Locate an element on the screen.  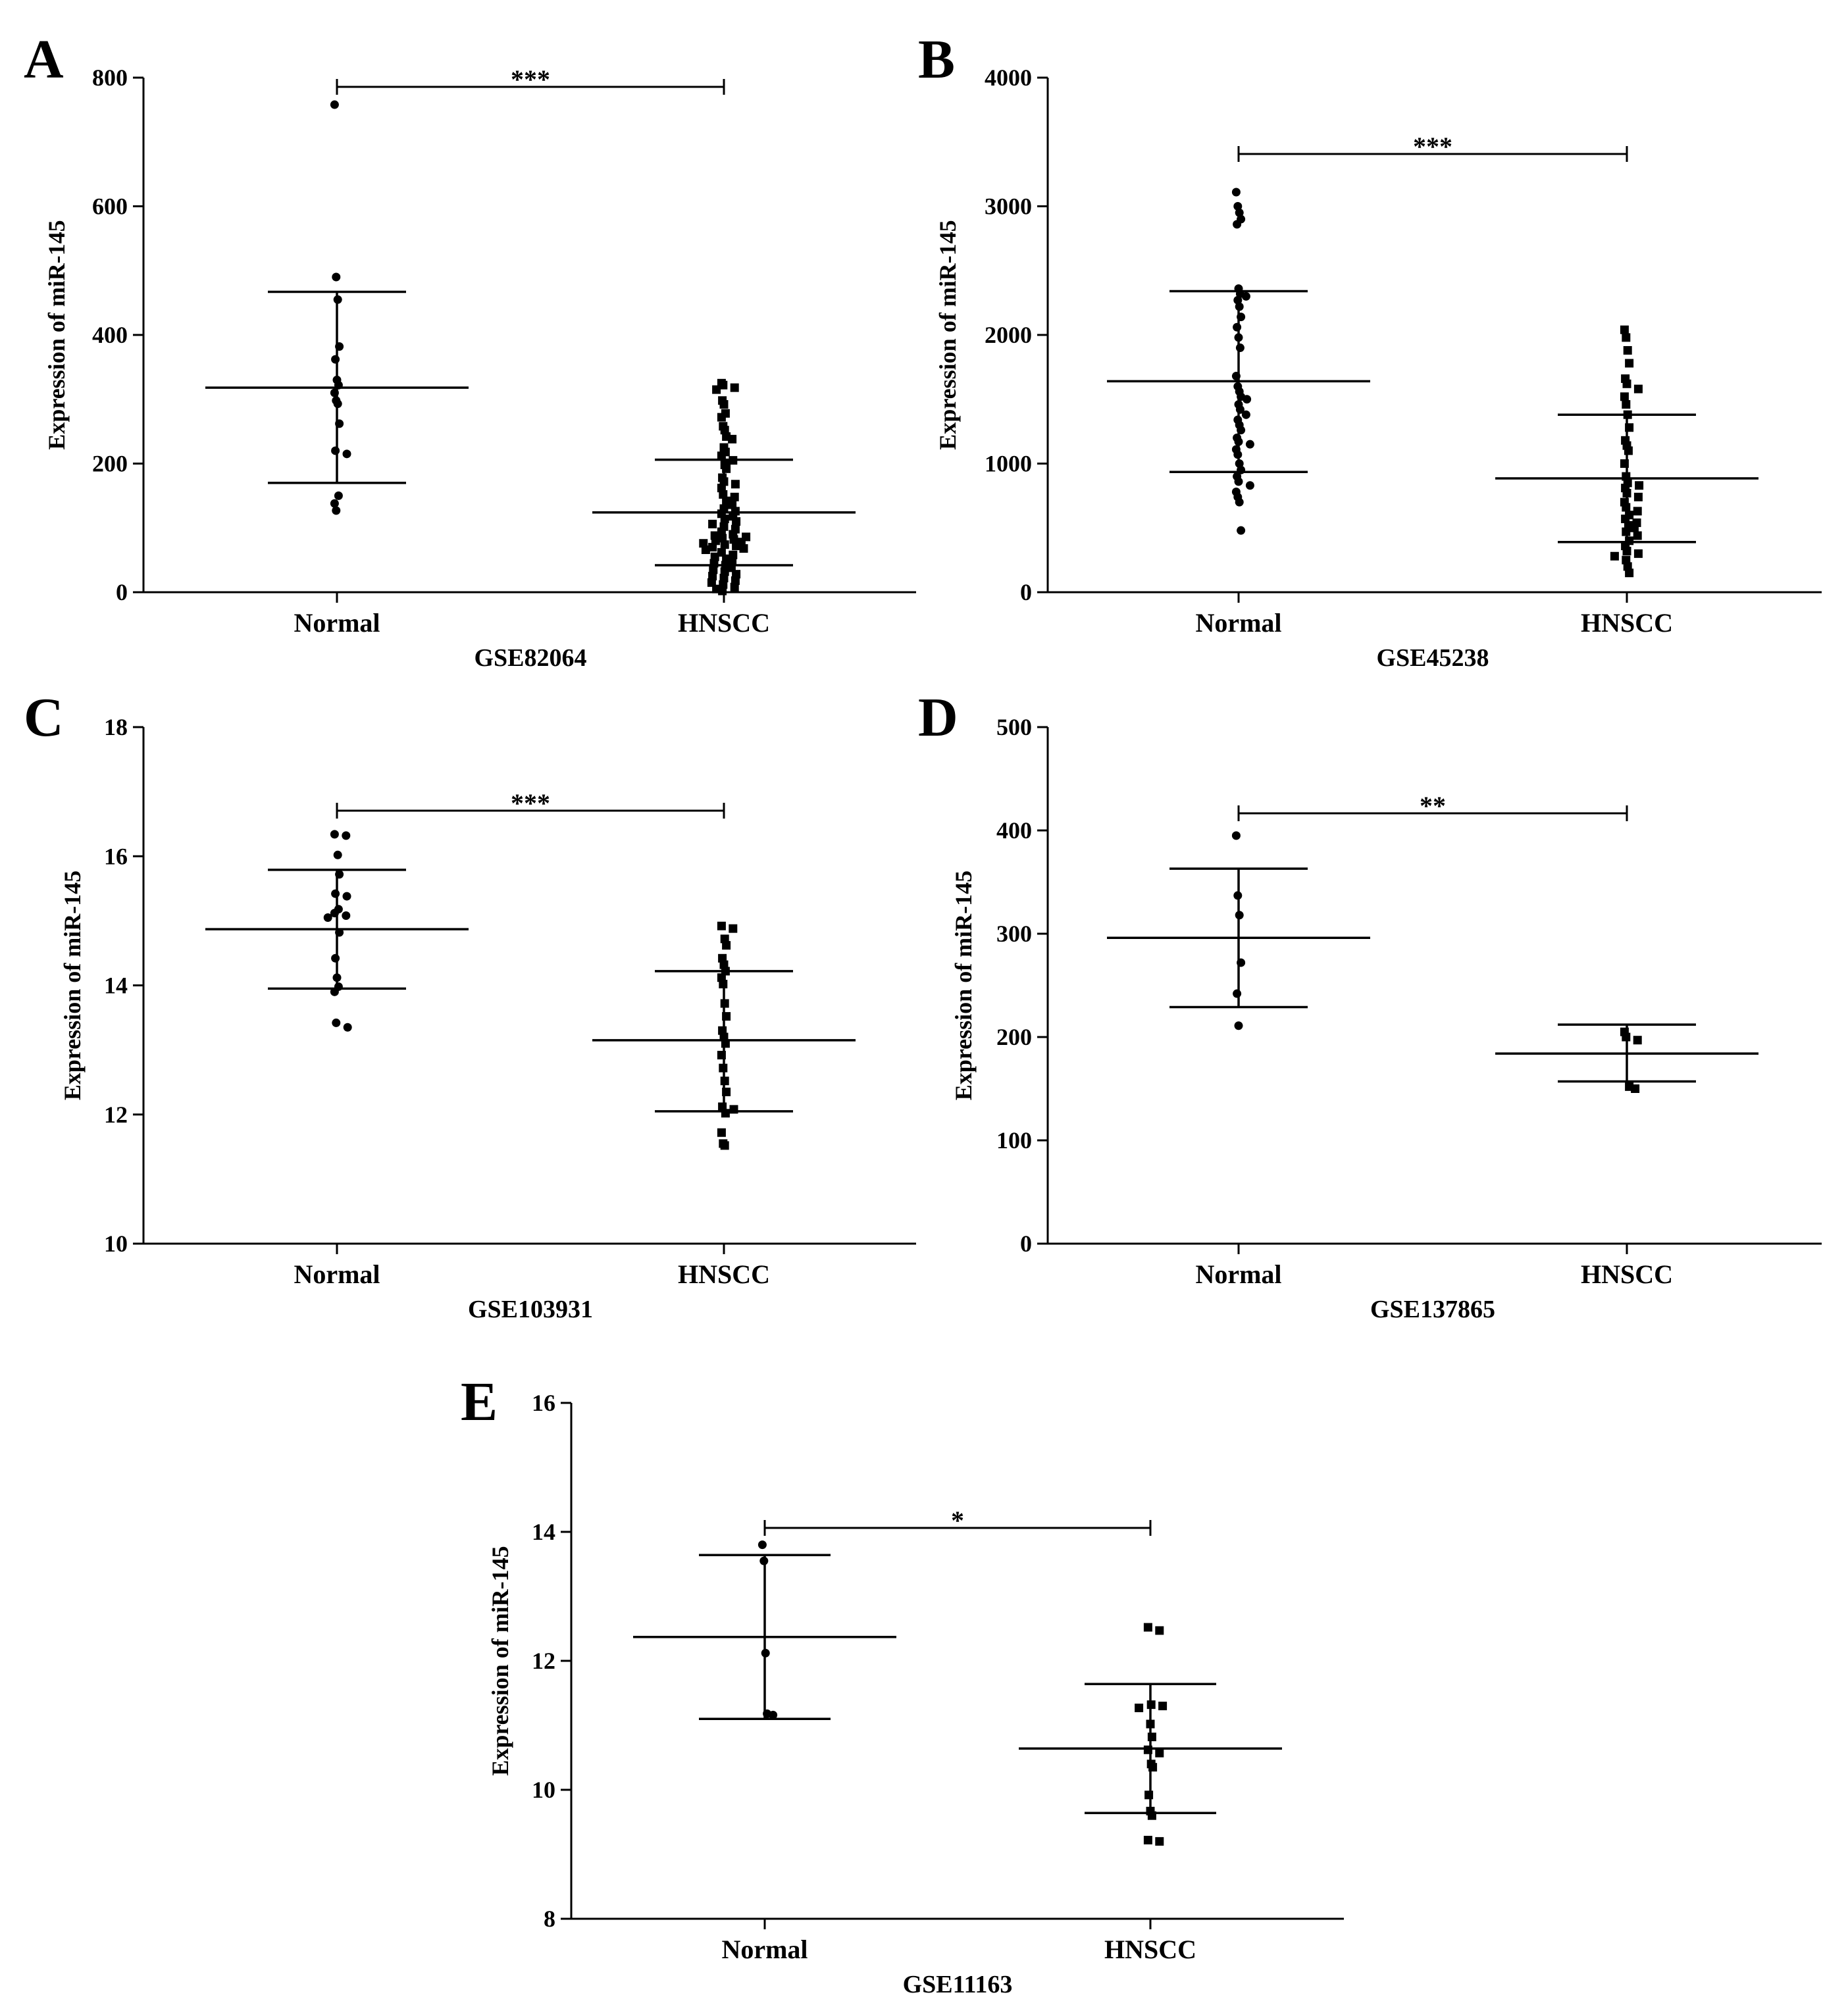
significance-label: * is located at coordinates (957, 1520).